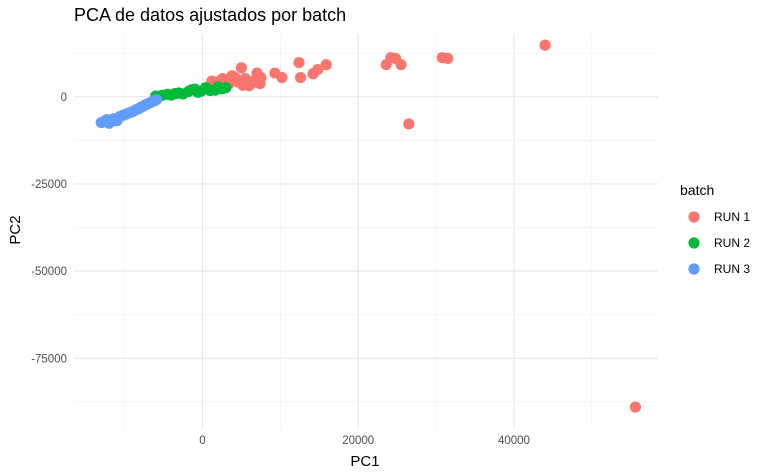 The image size is (770, 475). I want to click on x-axis-title: PC1, so click(364, 461).